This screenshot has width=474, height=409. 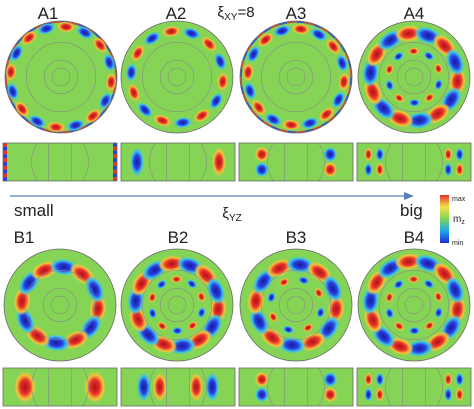 I want to click on strip-b4, so click(x=414, y=387).